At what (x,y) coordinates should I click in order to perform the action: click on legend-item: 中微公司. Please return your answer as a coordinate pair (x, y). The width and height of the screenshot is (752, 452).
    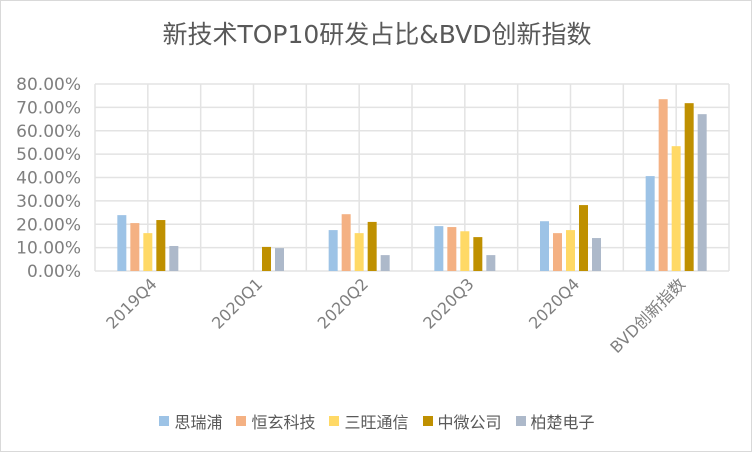
    Looking at the image, I should click on (462, 421).